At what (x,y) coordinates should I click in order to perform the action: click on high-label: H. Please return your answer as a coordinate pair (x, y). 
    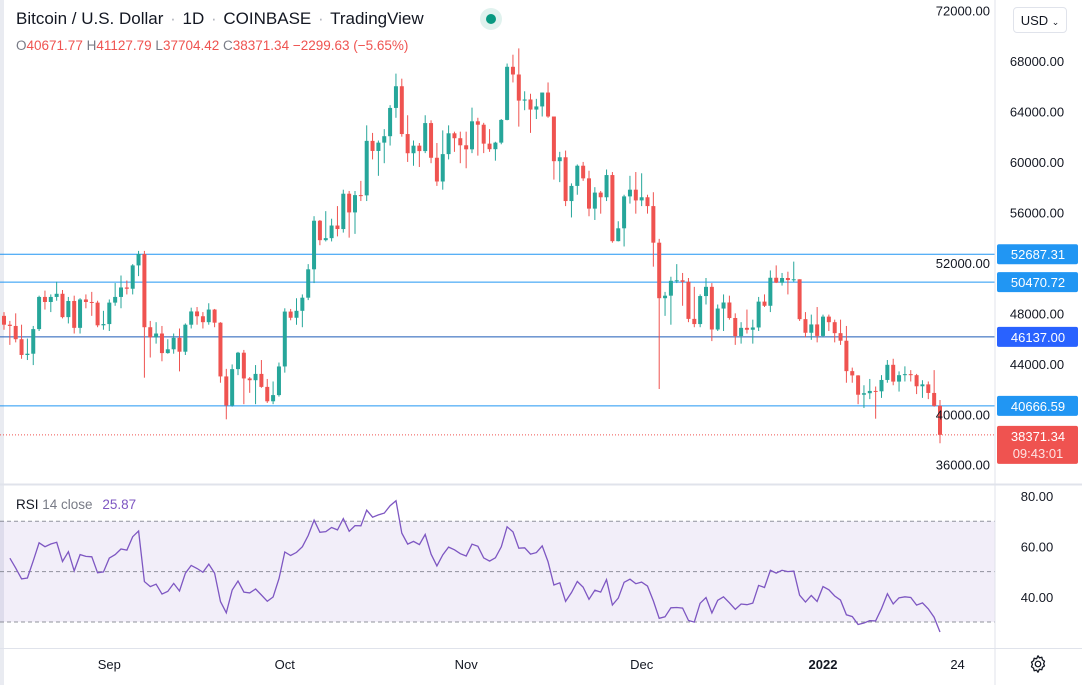
    Looking at the image, I should click on (91, 45).